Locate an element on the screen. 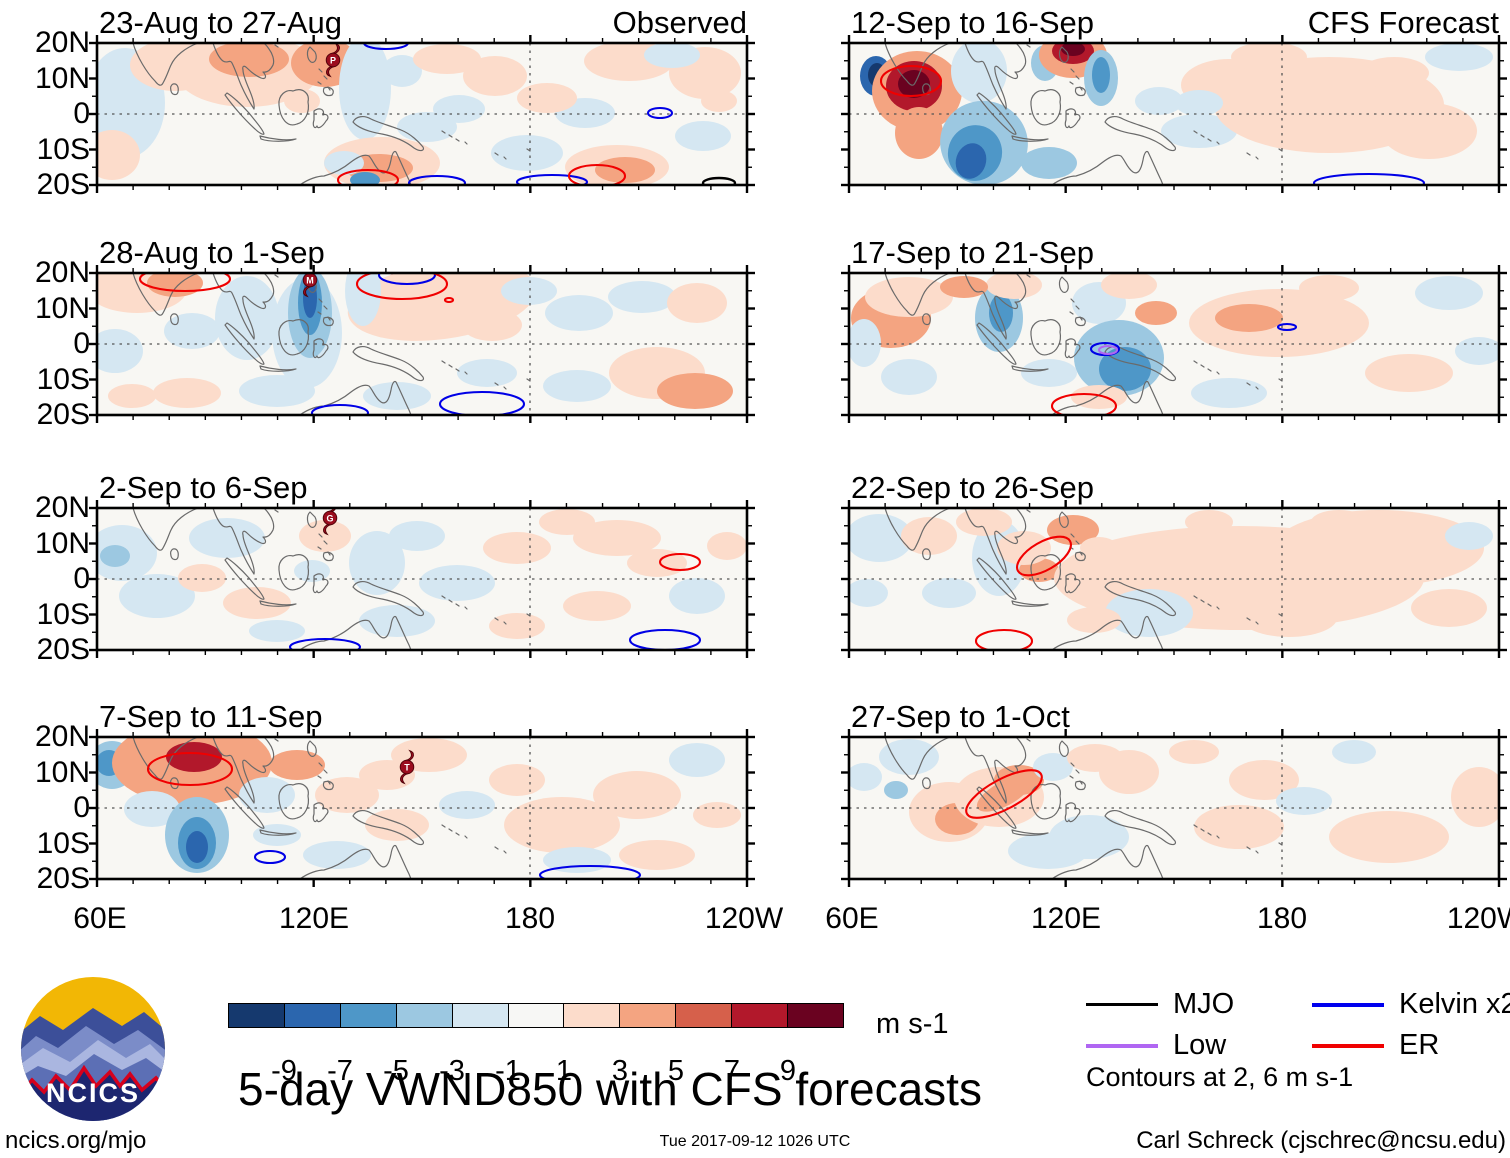  panel-column-tag: Observed is located at coordinates (679, 22).